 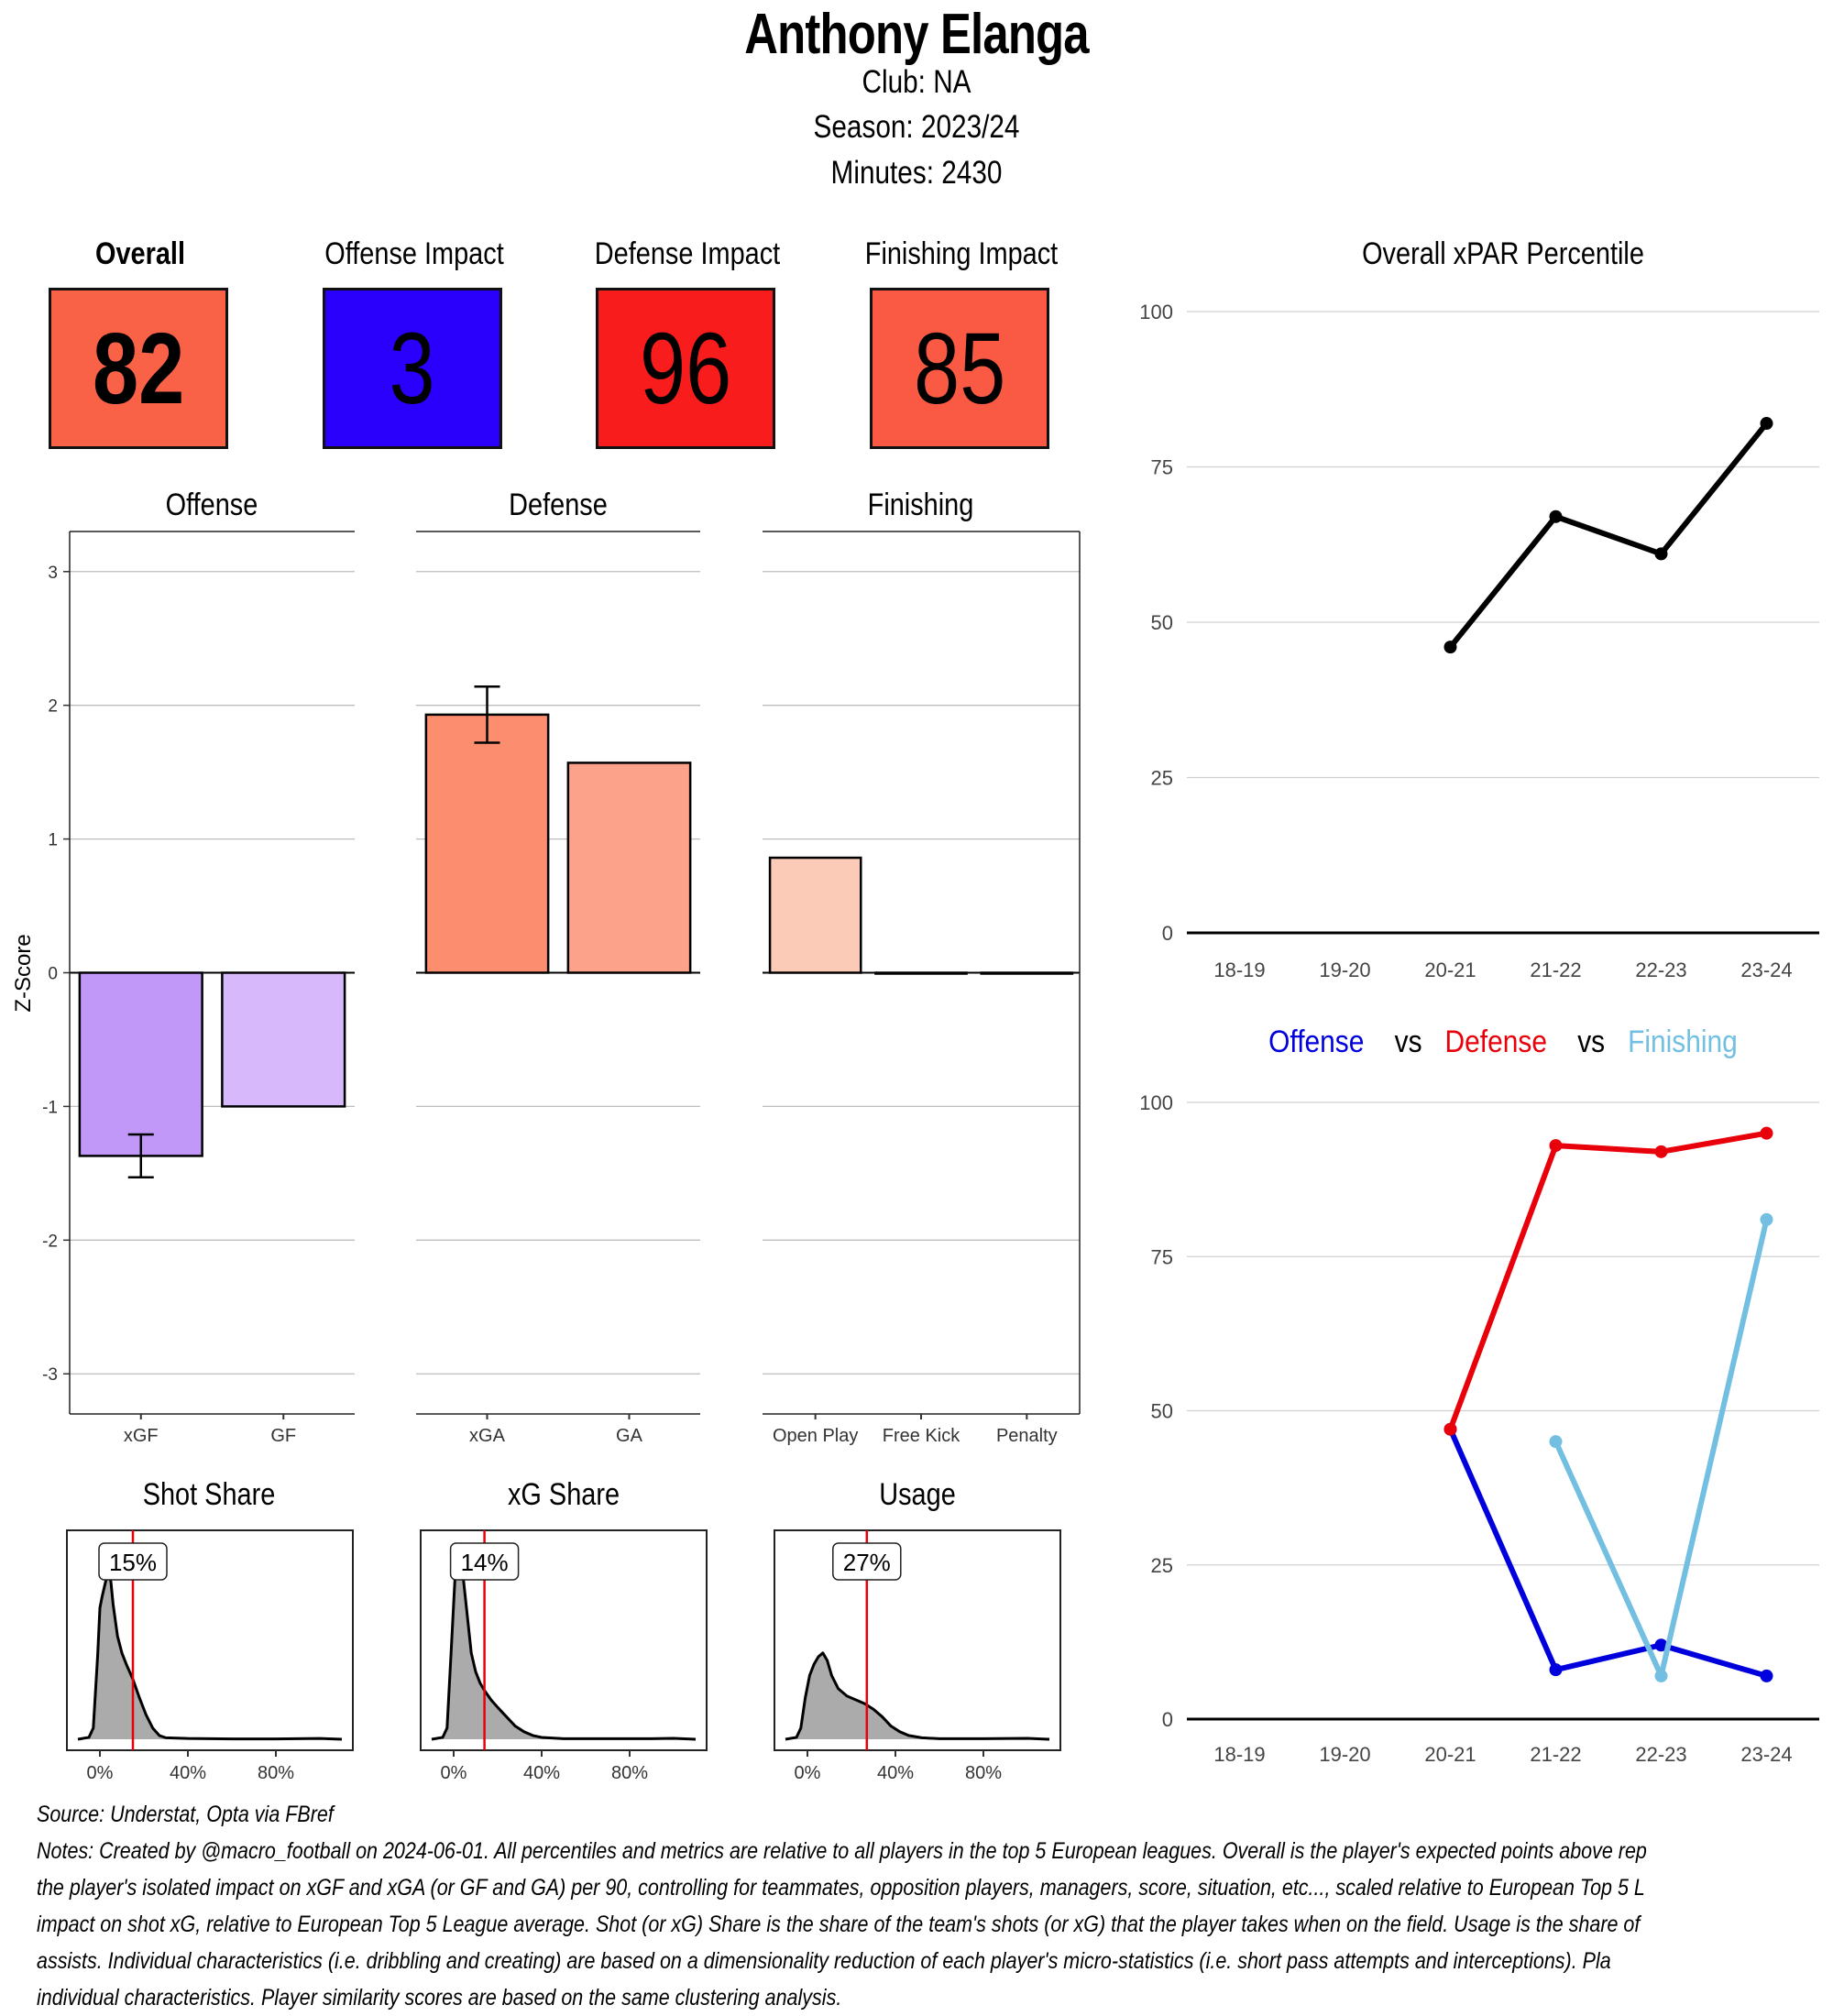 I want to click on xg-share-title: xG Share, so click(x=563, y=1494).